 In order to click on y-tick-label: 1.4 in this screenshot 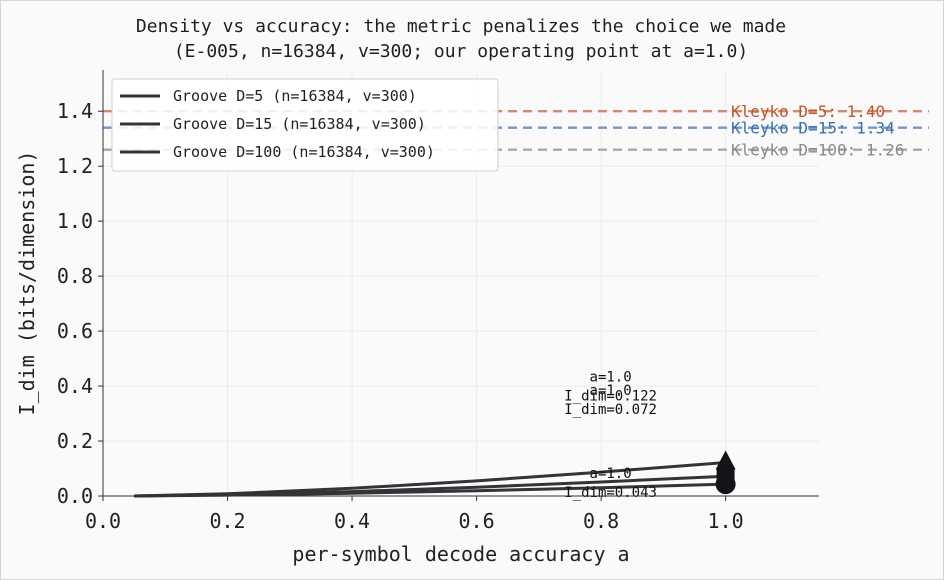, I will do `click(75, 111)`.